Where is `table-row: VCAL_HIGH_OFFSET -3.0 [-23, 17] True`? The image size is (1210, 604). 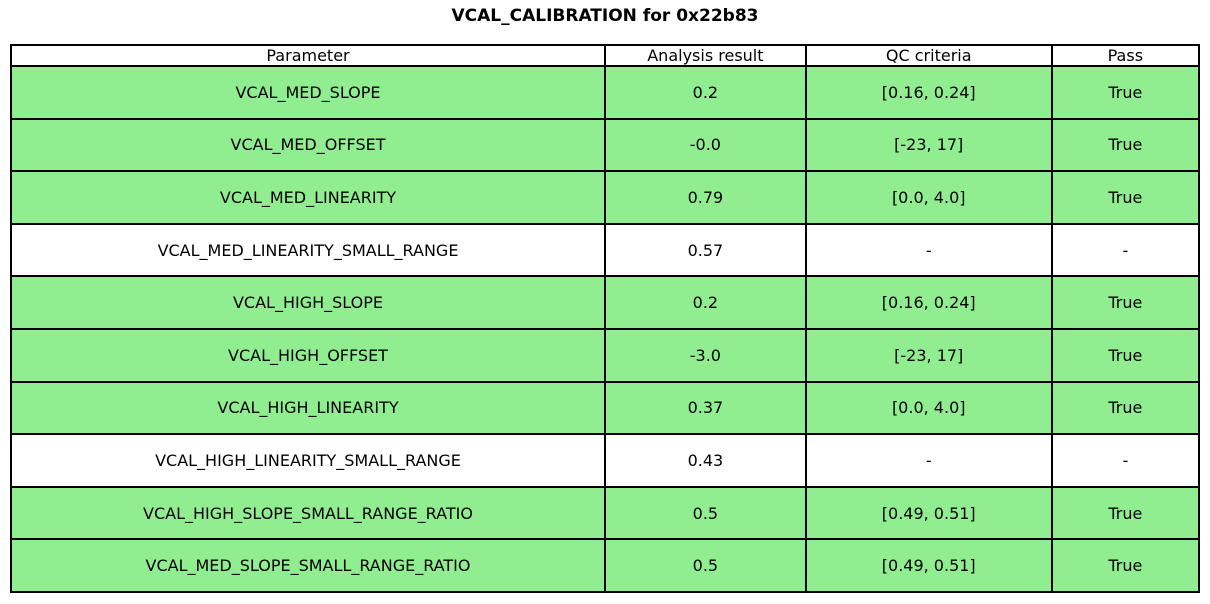 table-row: VCAL_HIGH_OFFSET -3.0 [-23, 17] True is located at coordinates (605, 355).